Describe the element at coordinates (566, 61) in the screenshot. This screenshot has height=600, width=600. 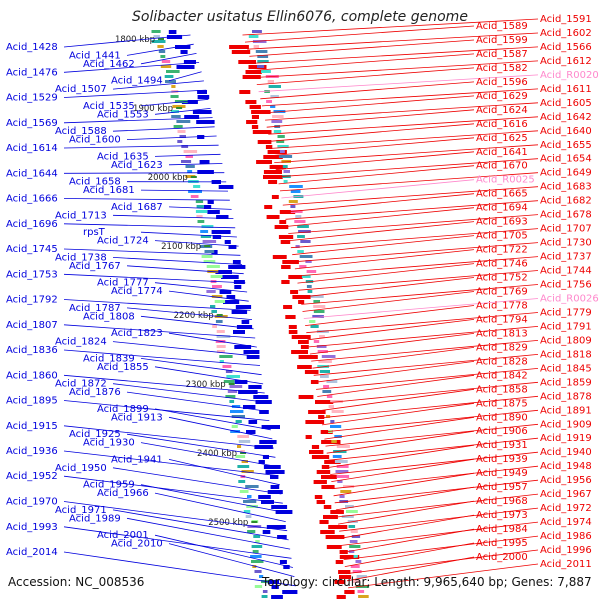
I see `forward-gene-label: Acid_1612` at that location.